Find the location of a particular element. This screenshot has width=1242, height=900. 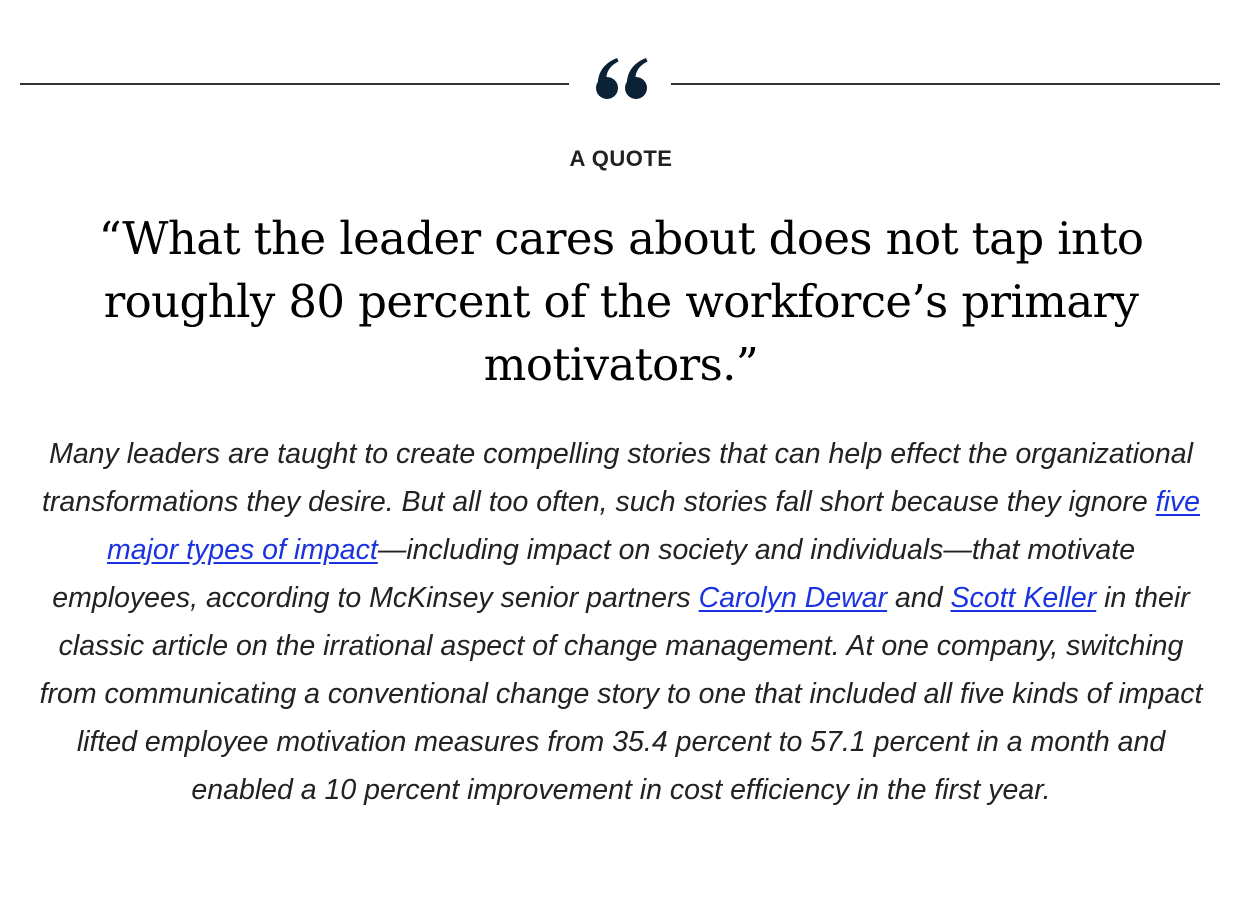

divider-right is located at coordinates (945, 84).